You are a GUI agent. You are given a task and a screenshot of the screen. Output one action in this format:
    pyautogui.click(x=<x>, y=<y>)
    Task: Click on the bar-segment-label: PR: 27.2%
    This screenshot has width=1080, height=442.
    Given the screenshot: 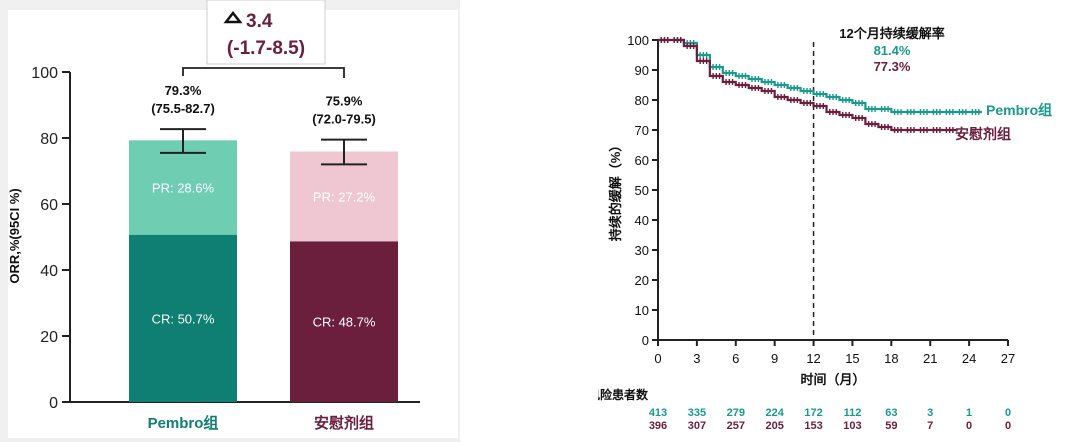 What is the action you would take?
    pyautogui.click(x=344, y=196)
    